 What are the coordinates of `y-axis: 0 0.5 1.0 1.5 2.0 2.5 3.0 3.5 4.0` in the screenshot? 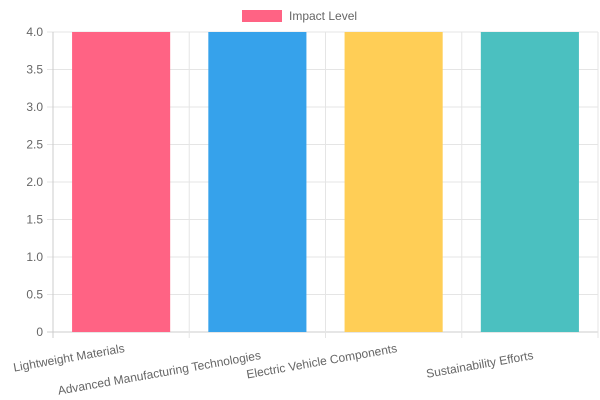 It's located at (34, 182).